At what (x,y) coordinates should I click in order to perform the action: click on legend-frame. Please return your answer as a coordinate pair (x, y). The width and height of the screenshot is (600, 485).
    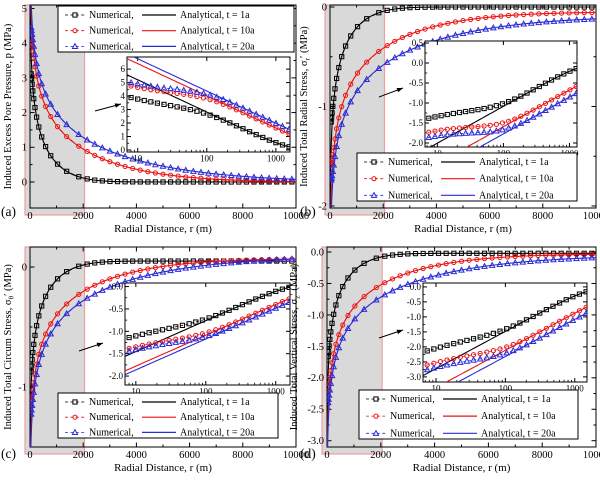
    Looking at the image, I should click on (168, 415).